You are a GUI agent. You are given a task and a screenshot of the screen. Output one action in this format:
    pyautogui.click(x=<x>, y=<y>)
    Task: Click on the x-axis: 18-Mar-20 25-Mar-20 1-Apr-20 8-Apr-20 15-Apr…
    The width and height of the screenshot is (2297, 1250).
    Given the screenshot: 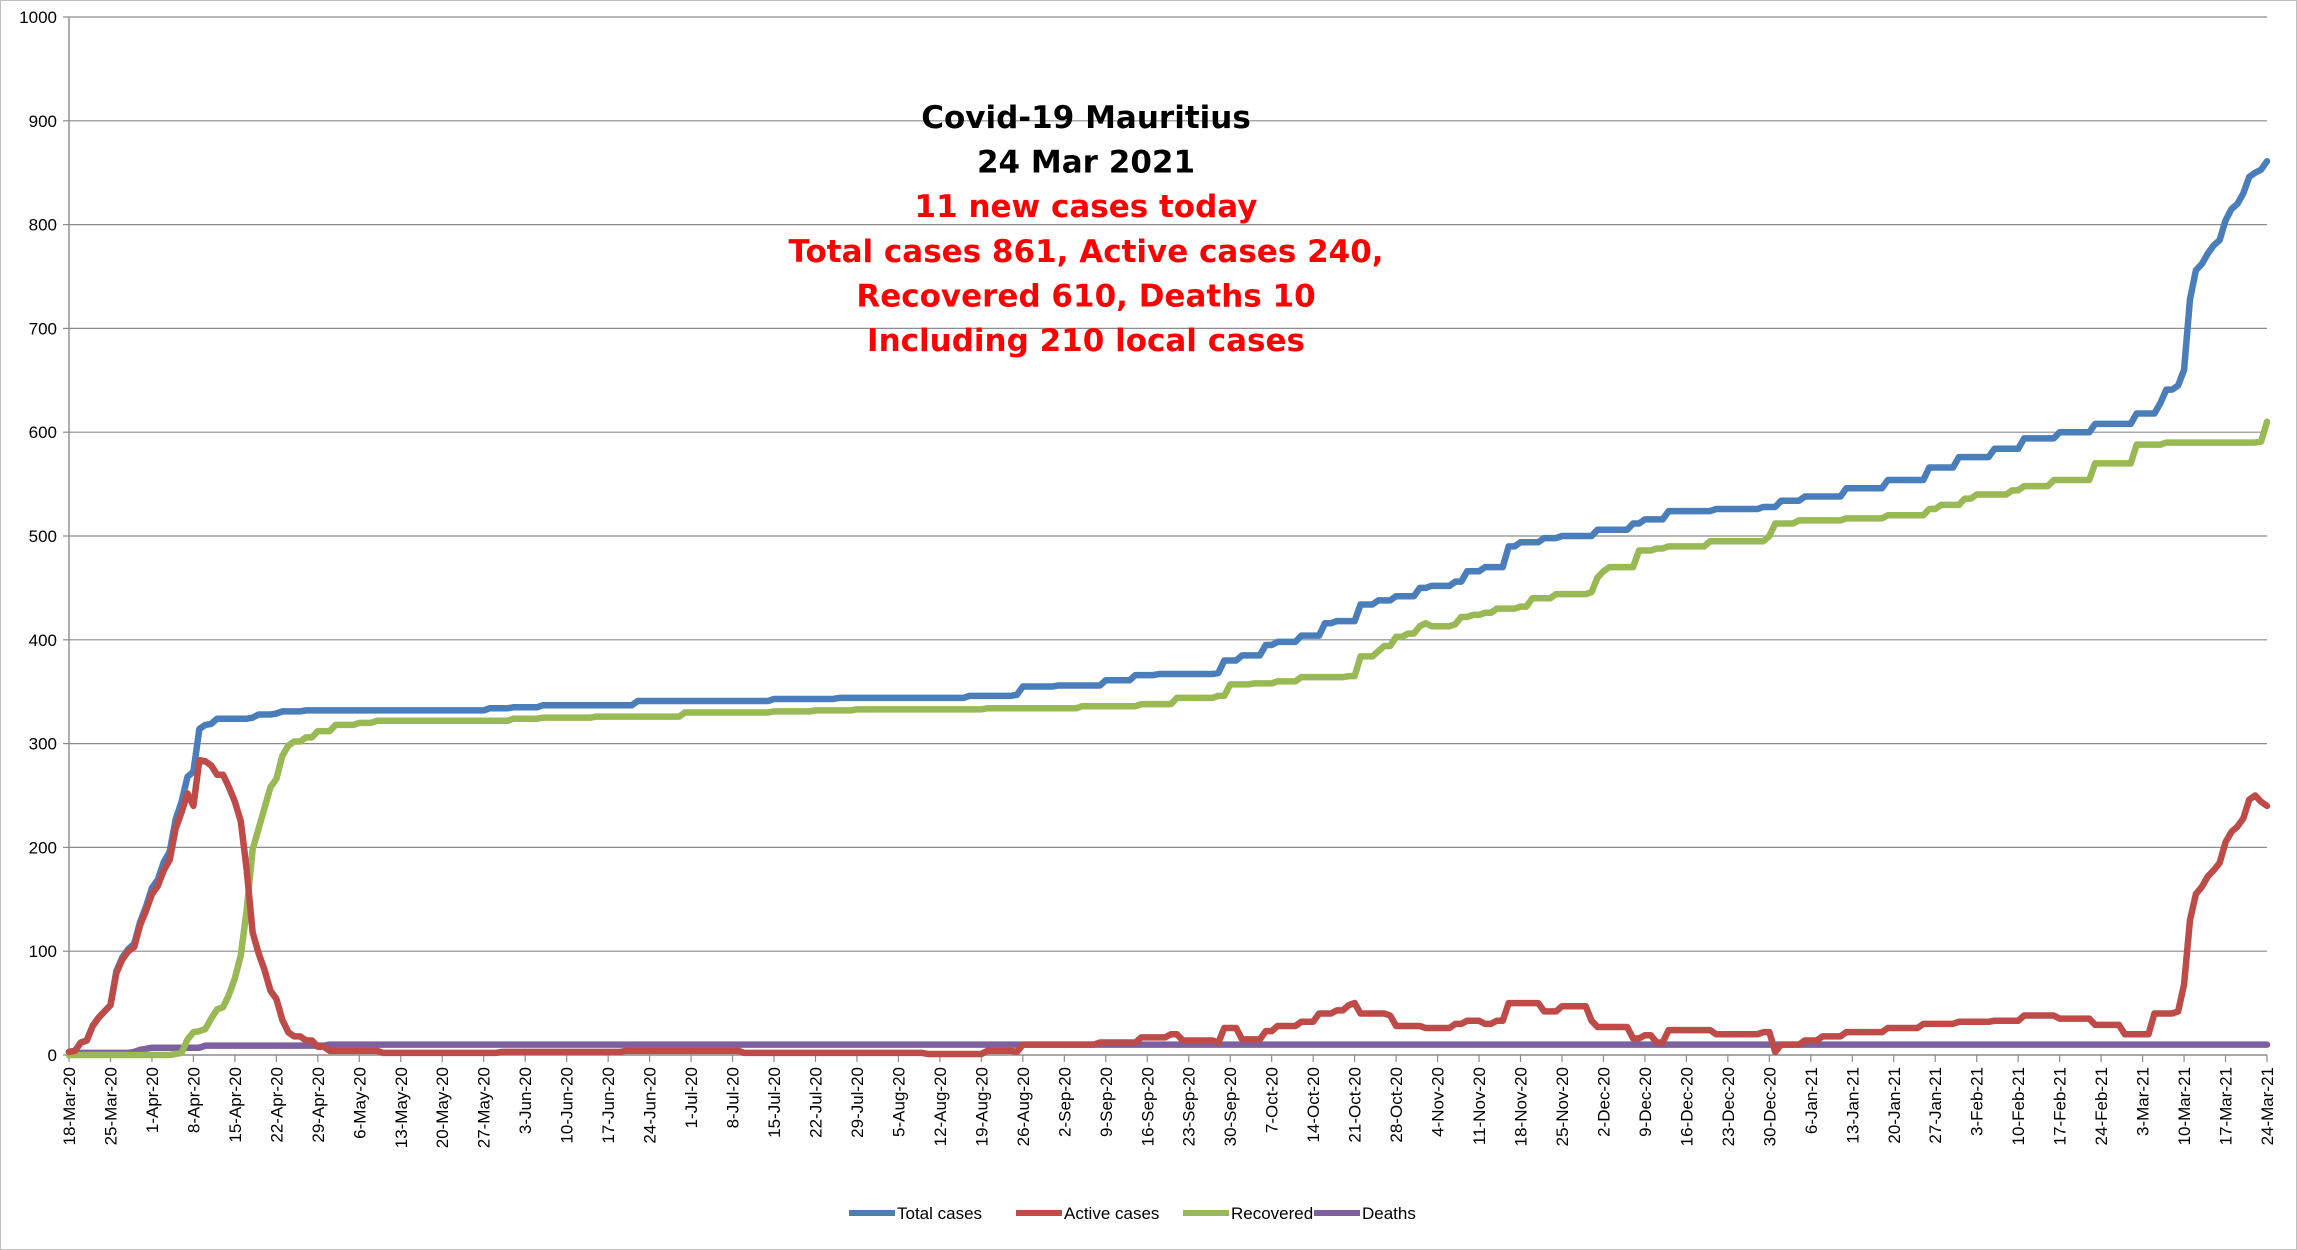 What is the action you would take?
    pyautogui.click(x=1168, y=1101)
    